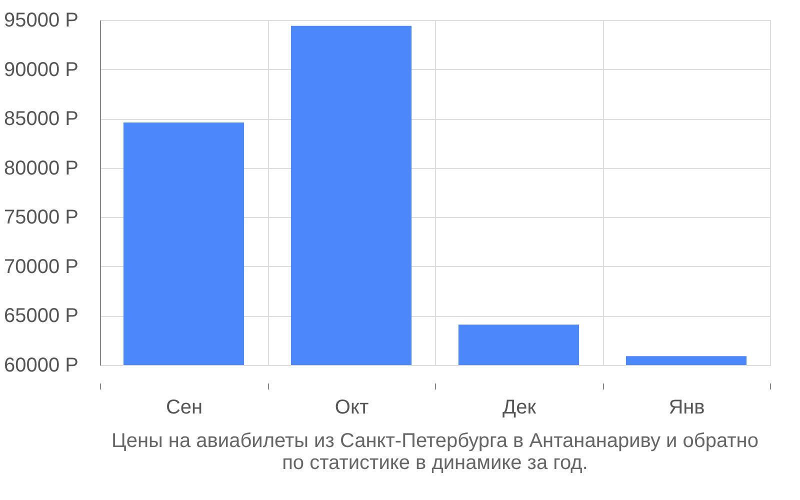  Describe the element at coordinates (351, 407) in the screenshot. I see `x-tick-label: Окт` at that location.